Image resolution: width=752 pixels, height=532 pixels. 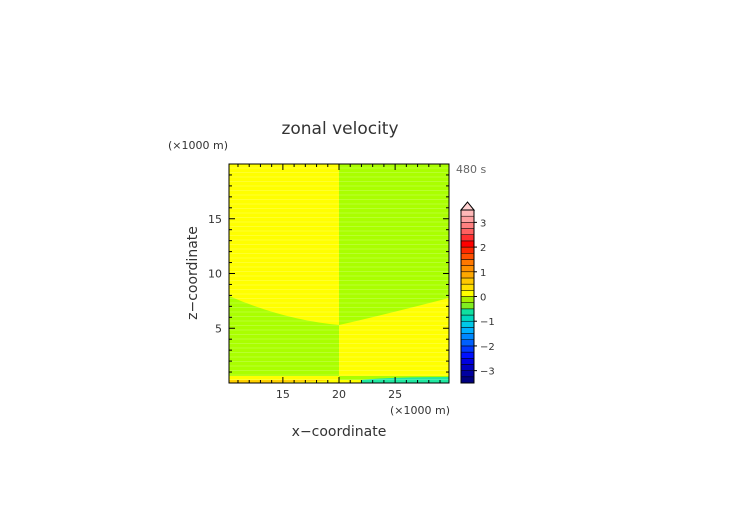 I want to click on colorbar-tick-label: −2, so click(x=487, y=347).